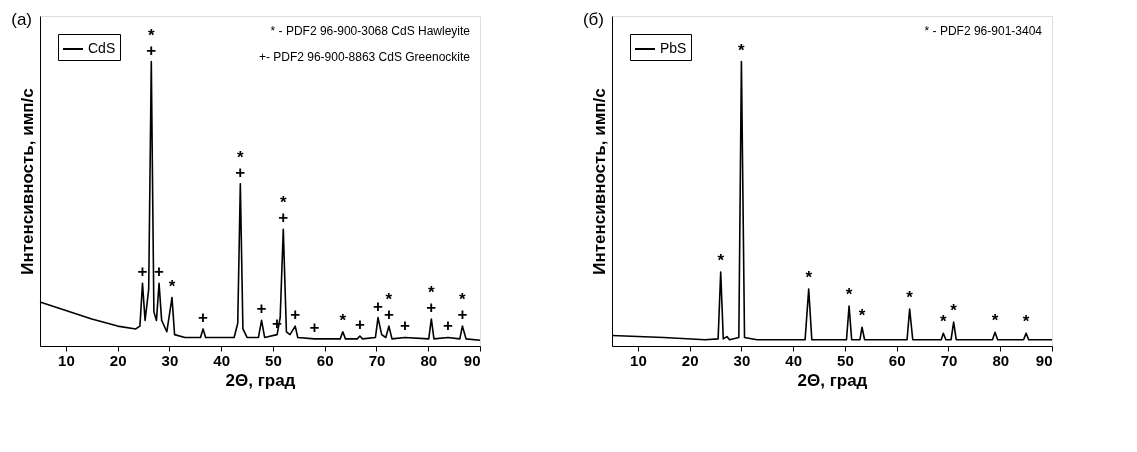  I want to click on text: * - PDF2 96-900-3068 CdS Hawleyite, so click(370, 31).